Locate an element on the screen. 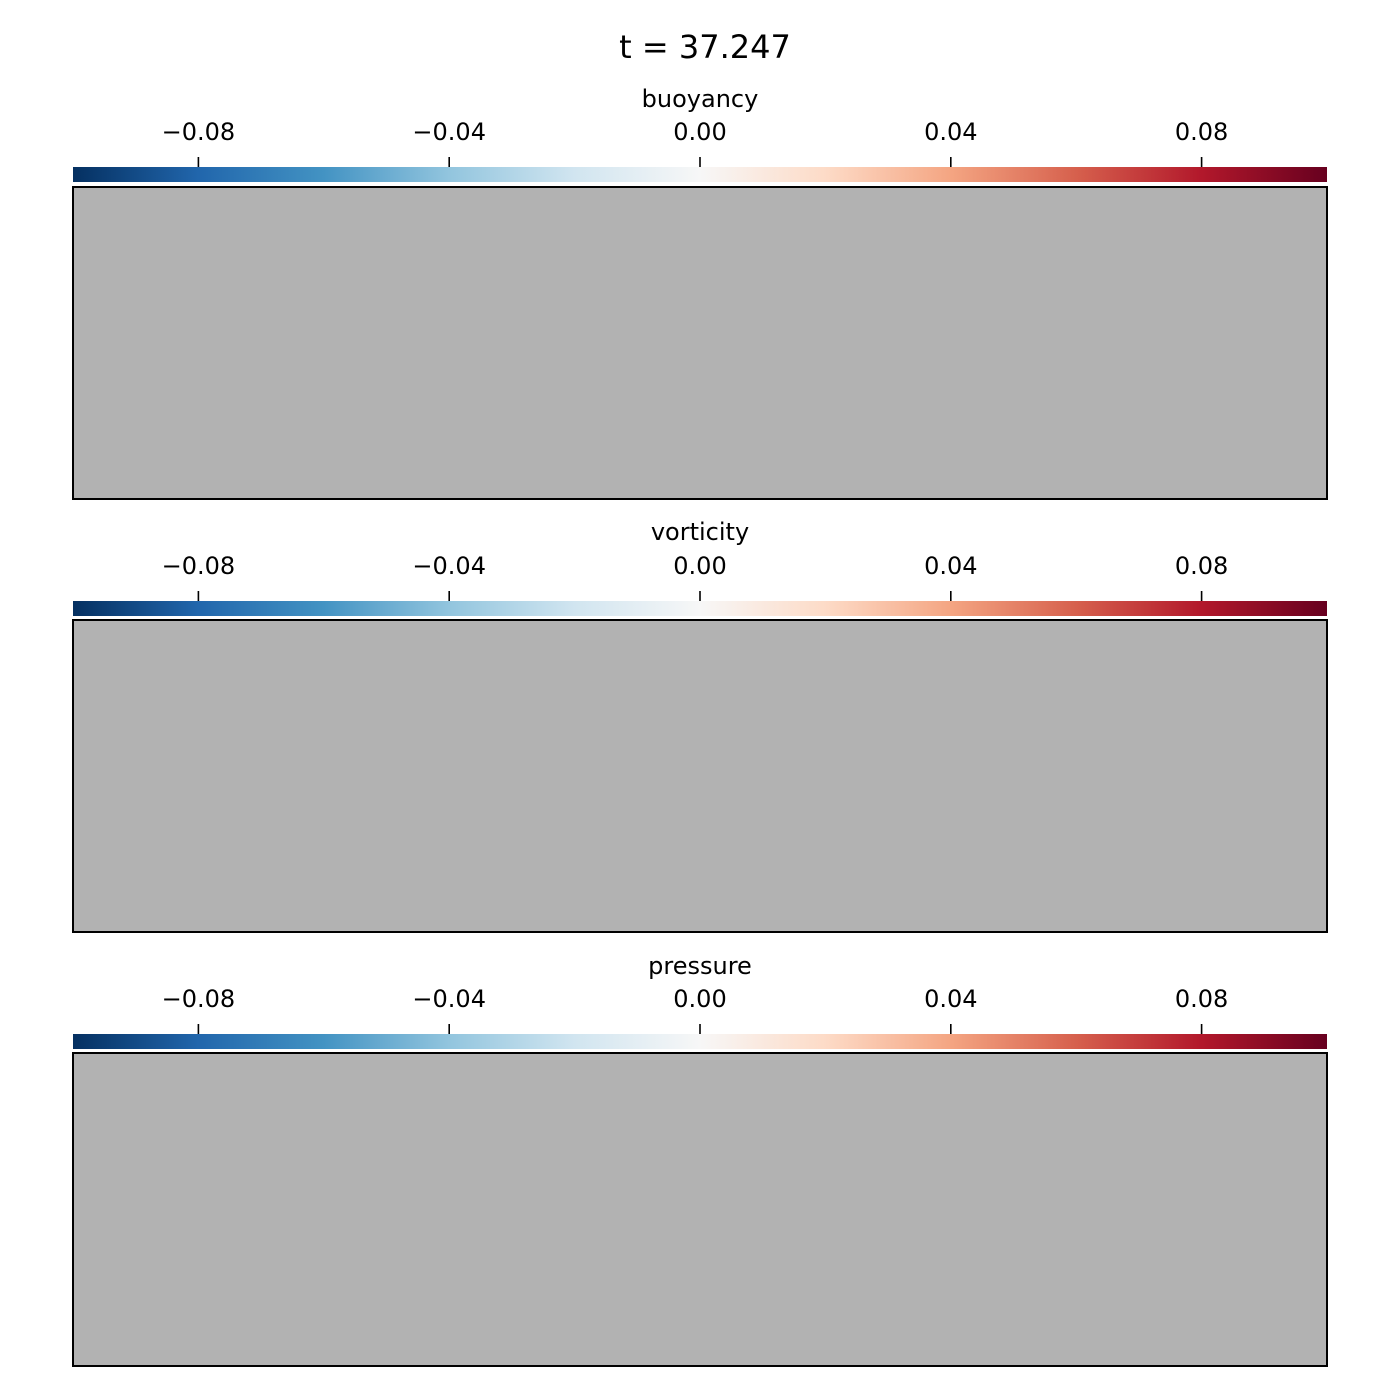  panel-title: pressure is located at coordinates (700, 966).